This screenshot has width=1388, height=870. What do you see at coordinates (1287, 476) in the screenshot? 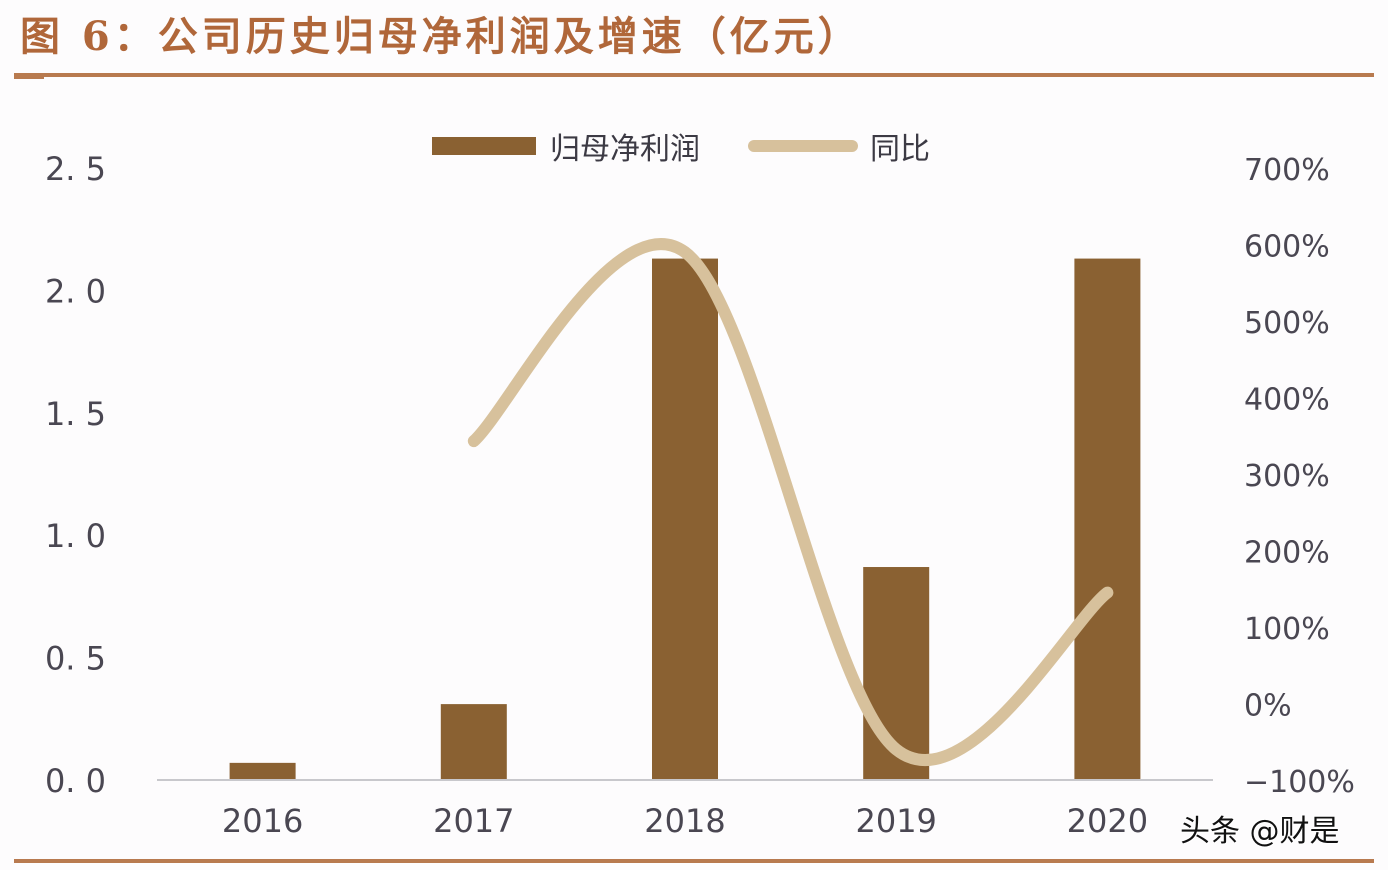
I see `y2-axis-tick-label: 300%` at bounding box center [1287, 476].